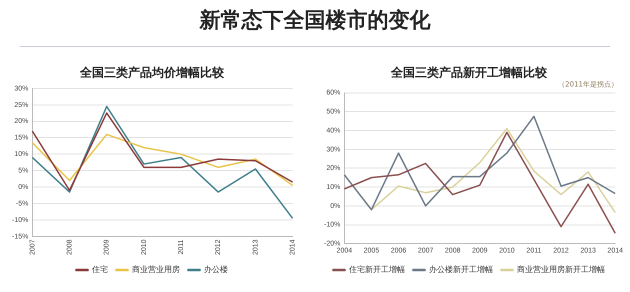  I want to click on legend-label: 住宅新开工增幅, so click(377, 269).